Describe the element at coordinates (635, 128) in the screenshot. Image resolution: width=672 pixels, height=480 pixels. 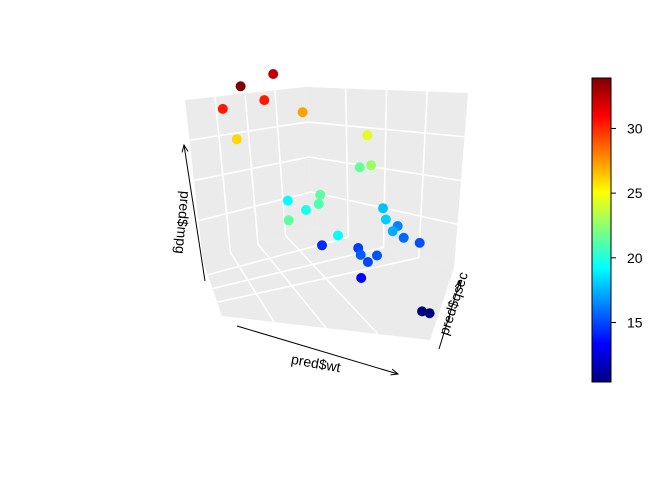
I see `color-legend-tick-label: 30` at that location.